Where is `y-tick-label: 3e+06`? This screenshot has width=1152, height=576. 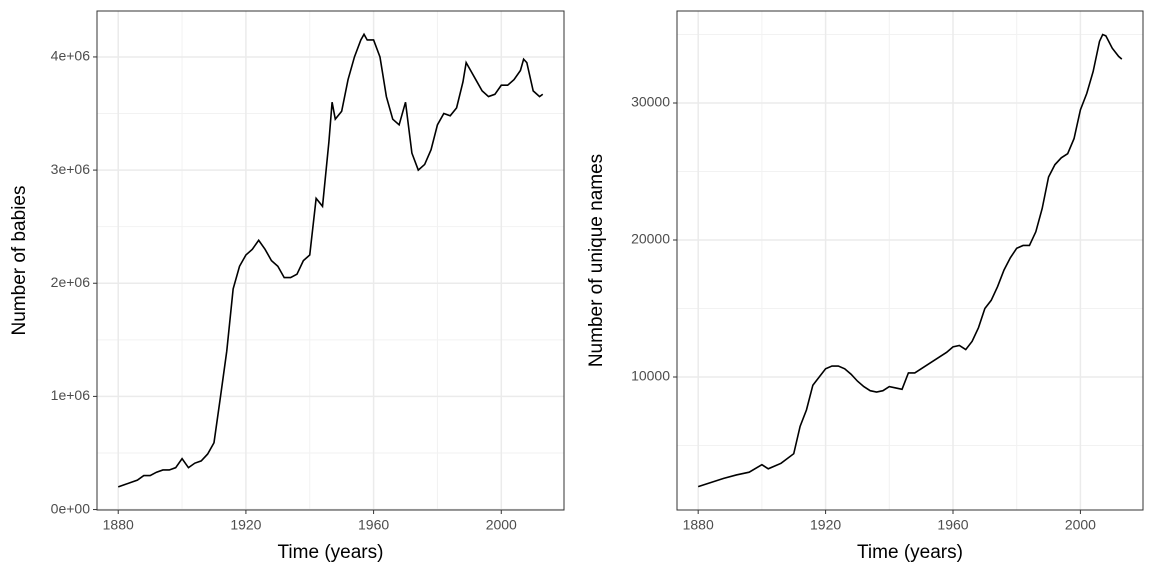
y-tick-label: 3e+06 is located at coordinates (71, 169).